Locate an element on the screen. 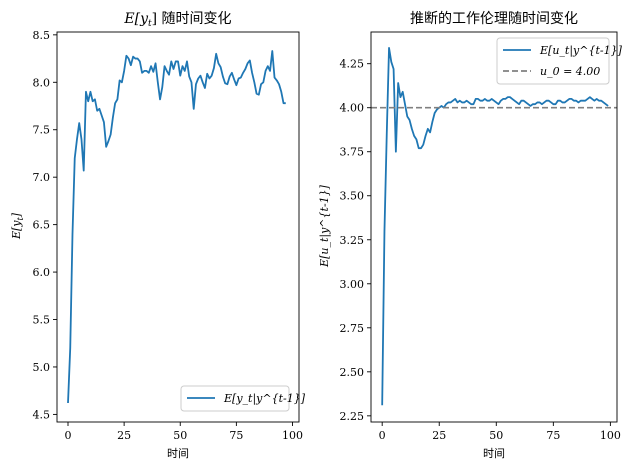  y-tick-label: 3.50 is located at coordinates (352, 196).